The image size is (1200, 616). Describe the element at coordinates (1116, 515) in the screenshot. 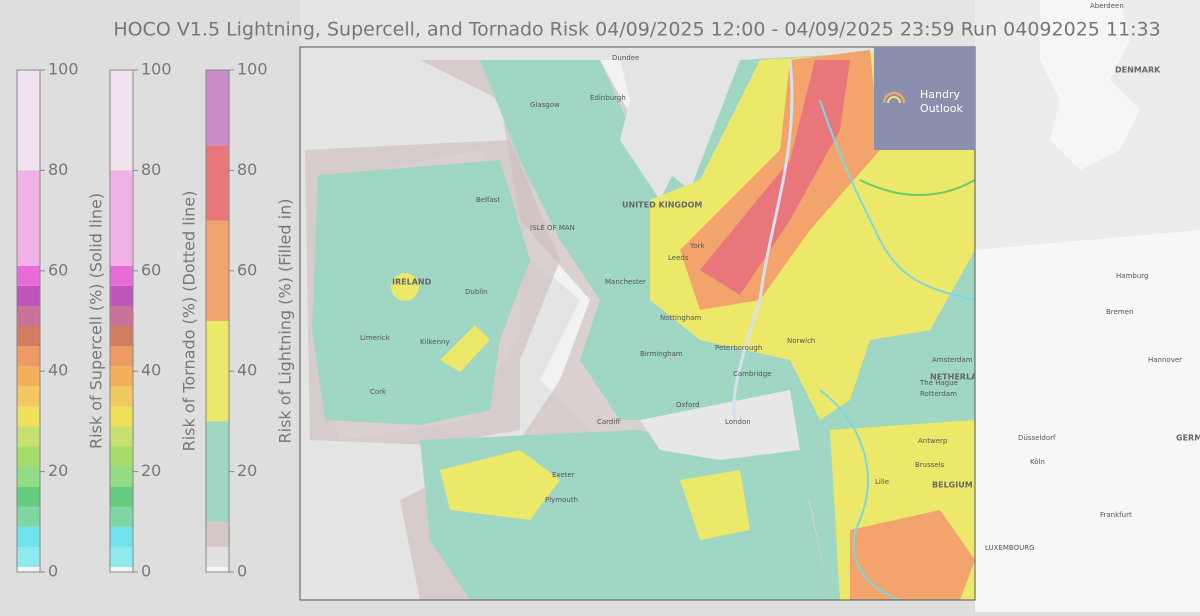

I see `place: Frankfurt` at that location.